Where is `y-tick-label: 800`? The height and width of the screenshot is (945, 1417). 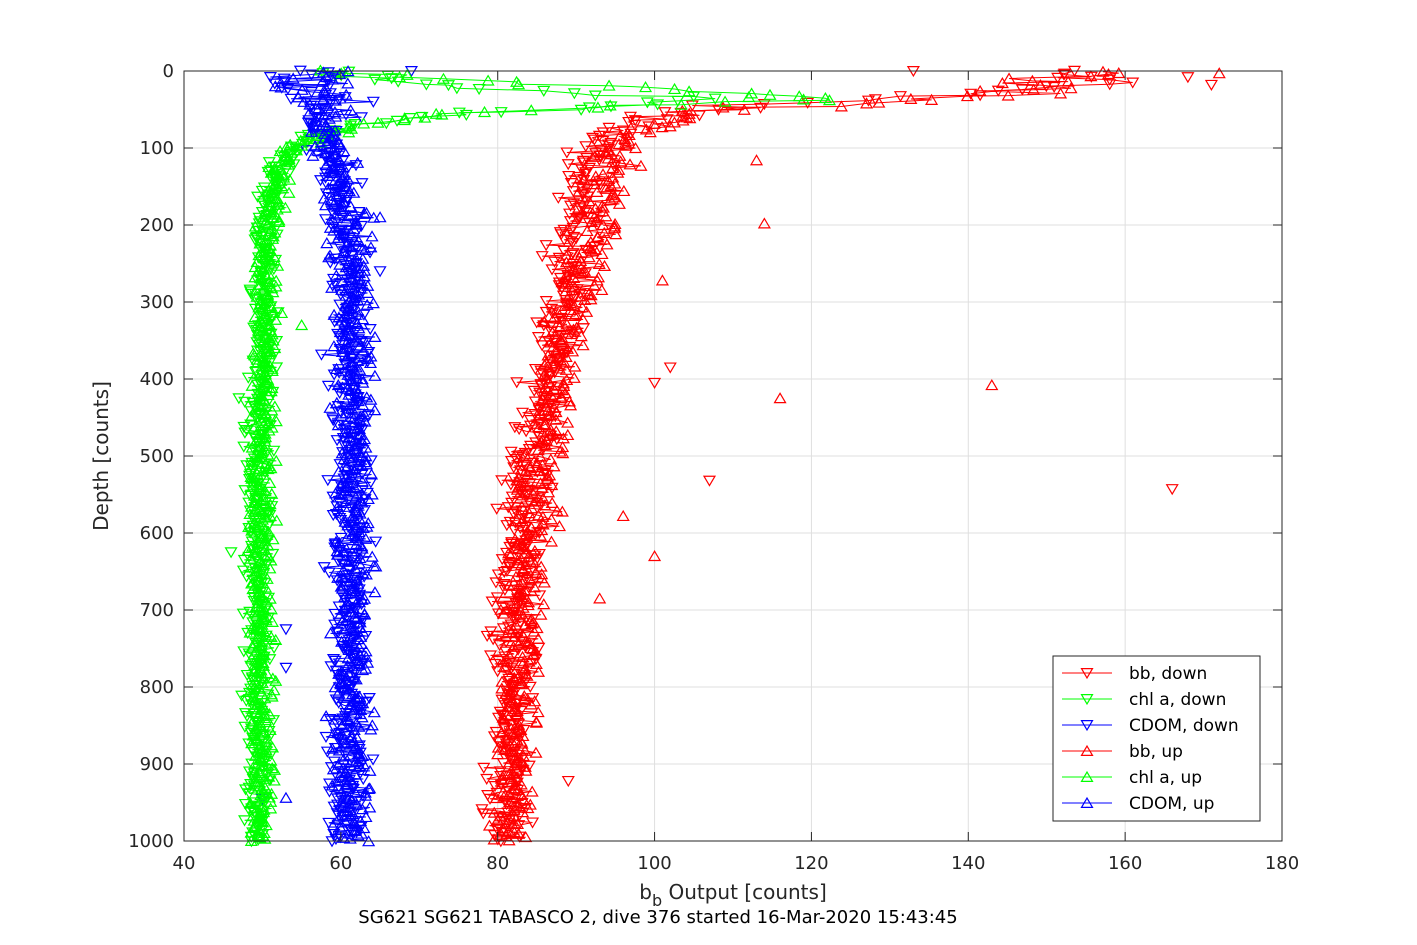 y-tick-label: 800 is located at coordinates (157, 687).